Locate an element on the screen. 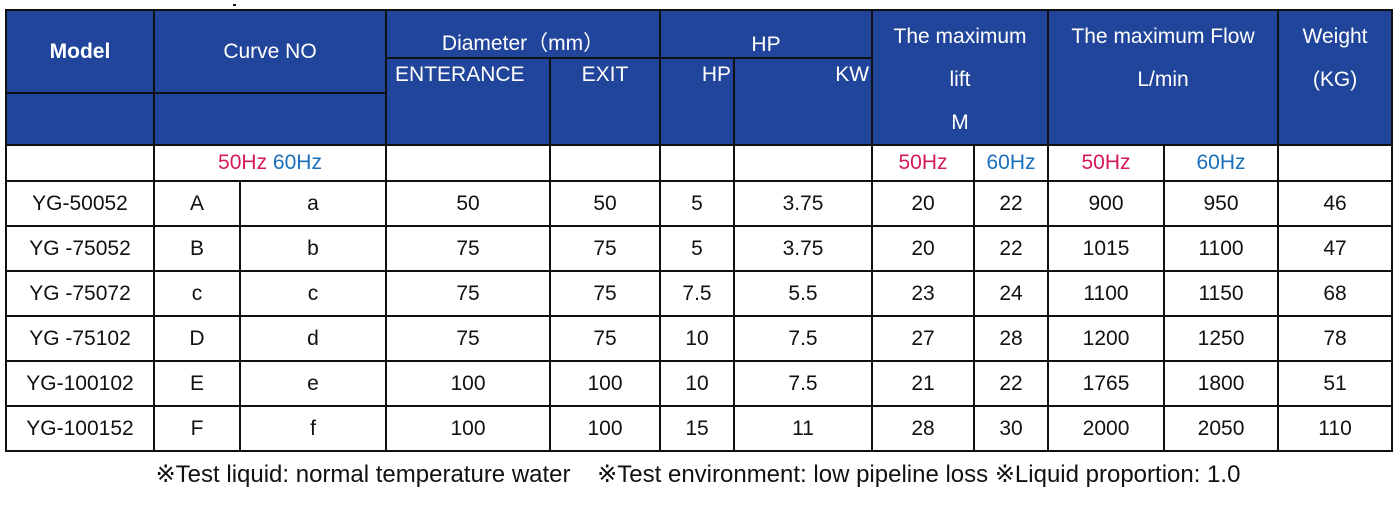 The width and height of the screenshot is (1396, 505). hp-cell: 7.5 is located at coordinates (697, 293).